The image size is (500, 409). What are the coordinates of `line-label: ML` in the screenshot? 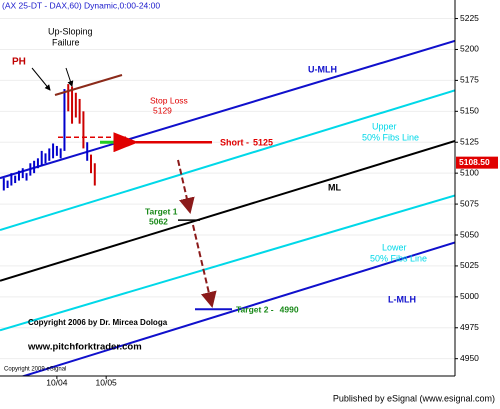 It's located at (334, 187).